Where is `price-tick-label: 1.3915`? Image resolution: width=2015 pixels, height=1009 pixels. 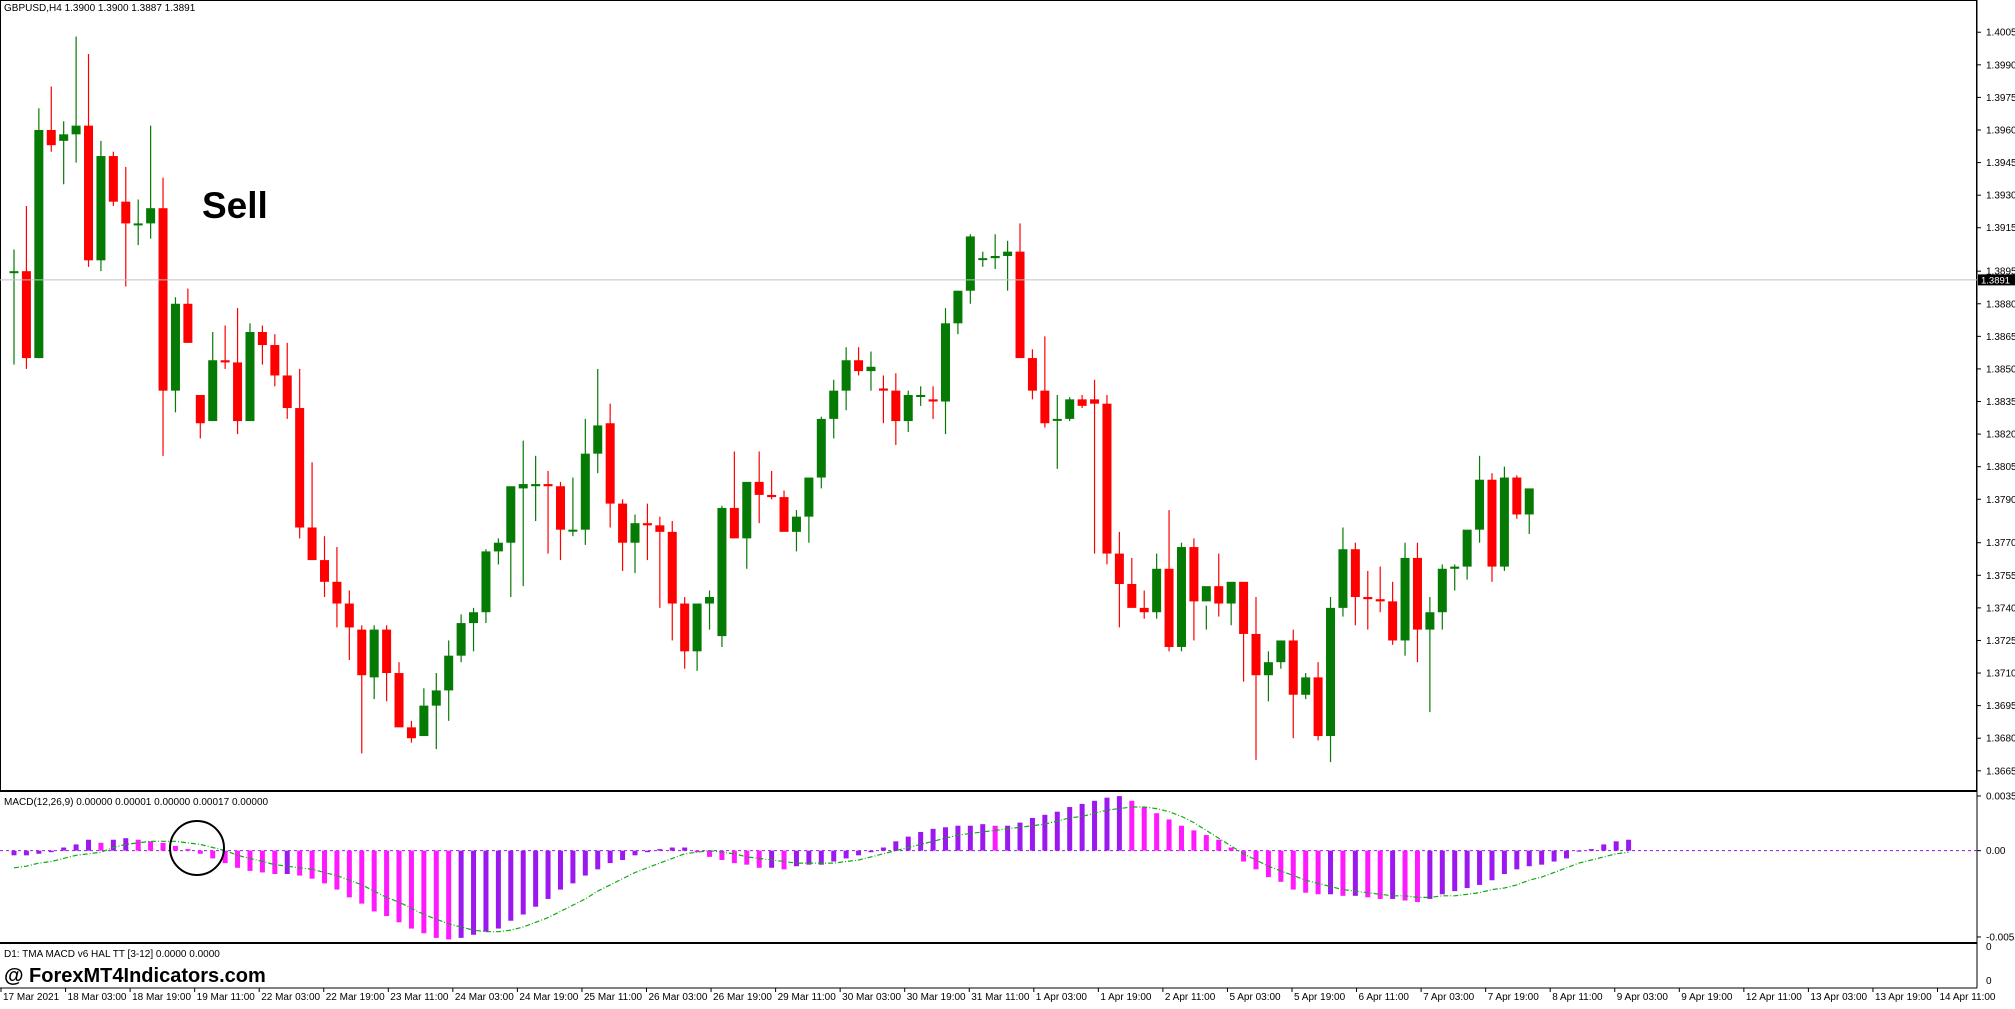 price-tick-label: 1.3915 is located at coordinates (2000, 228).